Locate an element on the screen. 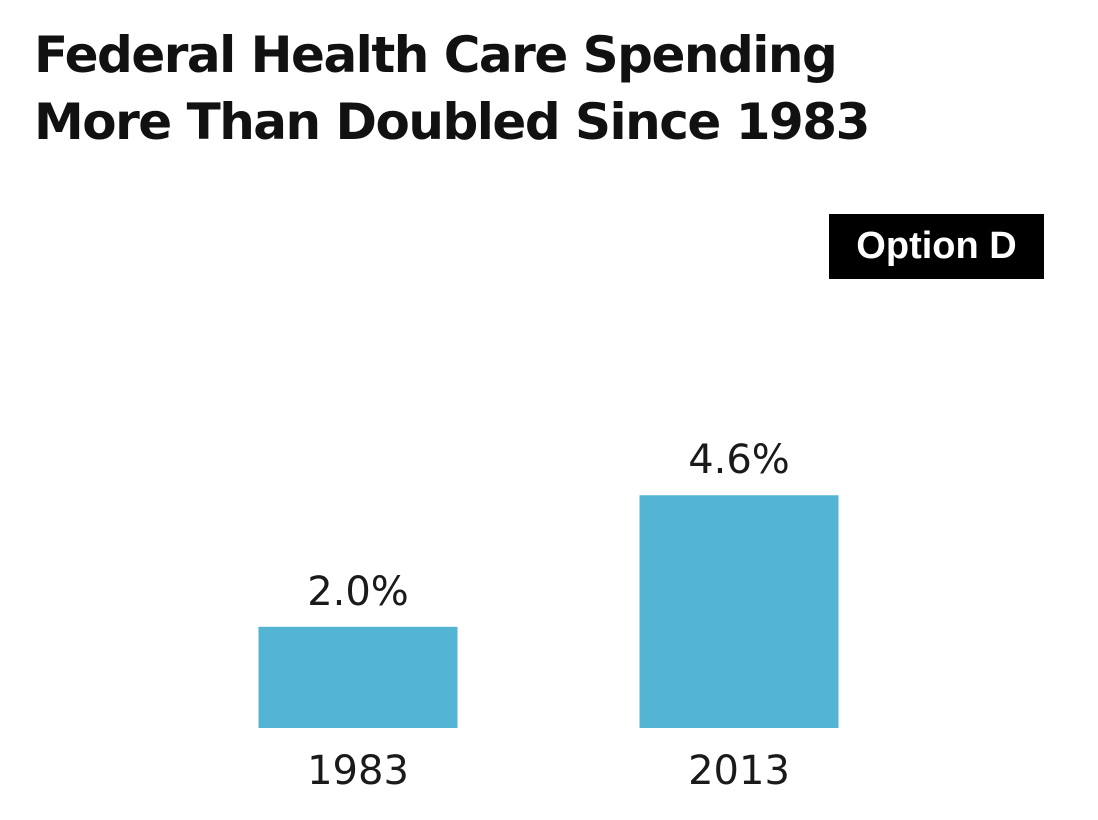 The width and height of the screenshot is (1098, 820). x-tick-label-1983: 1983 is located at coordinates (358, 771).